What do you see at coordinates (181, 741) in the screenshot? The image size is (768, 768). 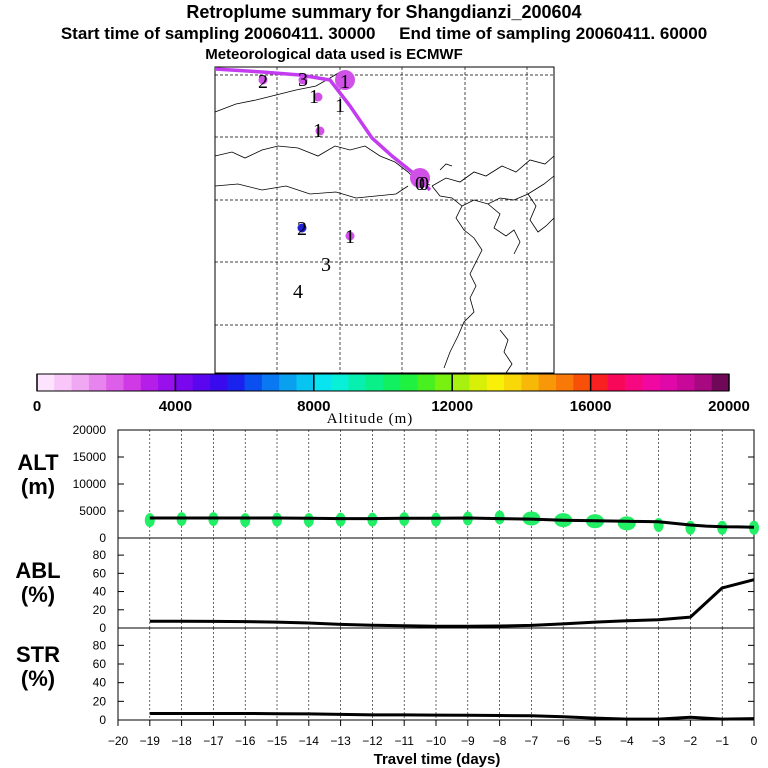 I see `x-tick-label: −18` at bounding box center [181, 741].